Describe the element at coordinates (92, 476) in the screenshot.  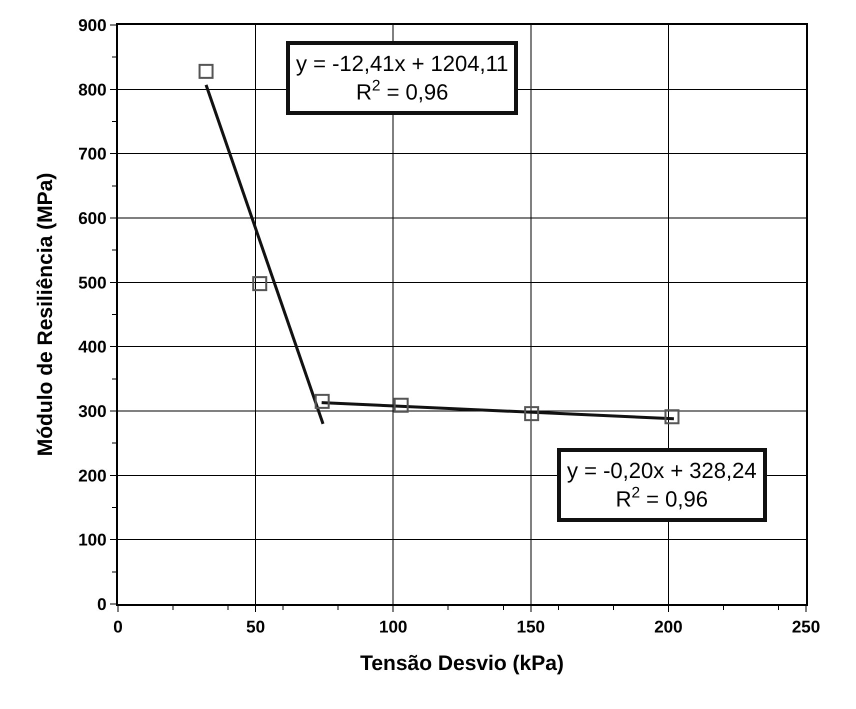
I see `y-tick-label: 200` at that location.